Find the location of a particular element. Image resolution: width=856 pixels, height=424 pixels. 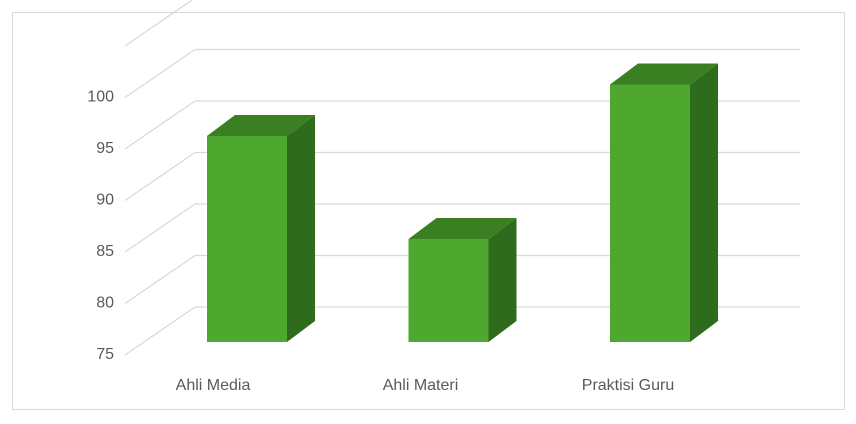

y-tick-label: 90 is located at coordinates (105, 200).